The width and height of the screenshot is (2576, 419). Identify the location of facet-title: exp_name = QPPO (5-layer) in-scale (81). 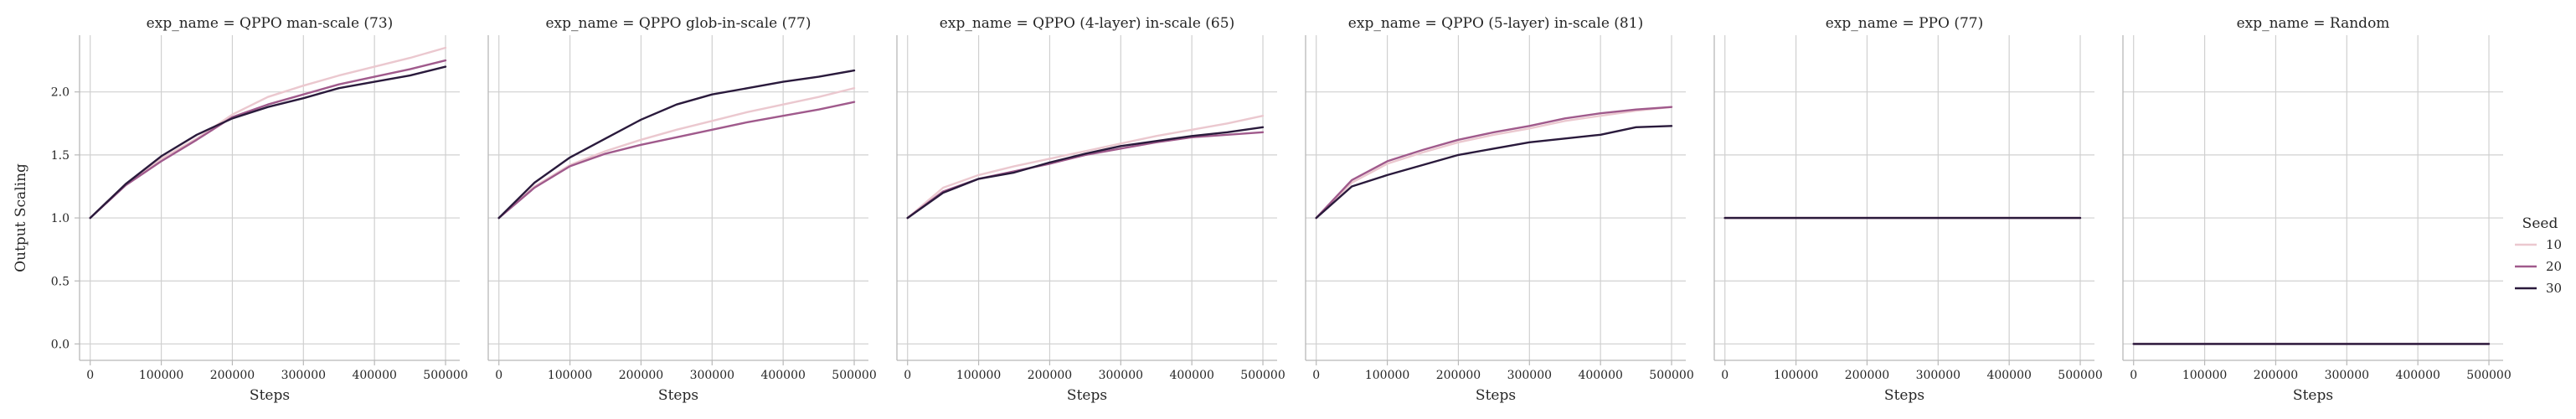
(1495, 23).